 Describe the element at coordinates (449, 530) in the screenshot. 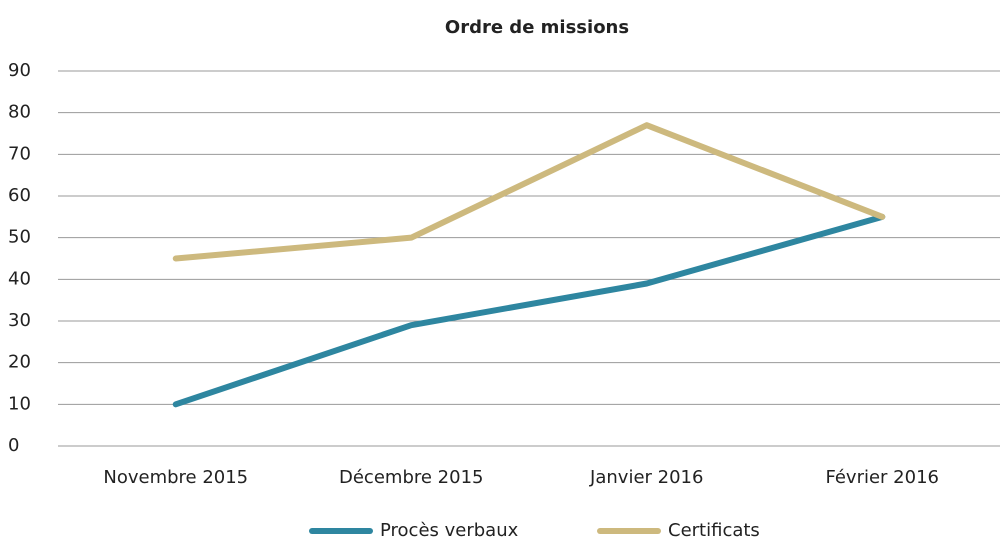

I see `legend-label: Procès verbaux` at that location.